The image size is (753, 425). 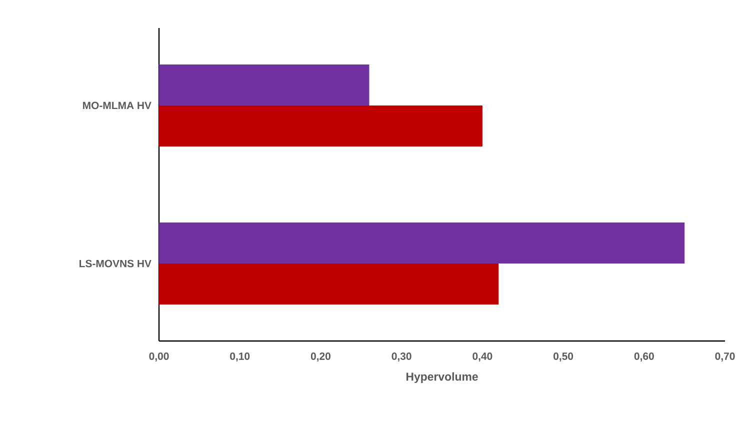 What do you see at coordinates (159, 357) in the screenshot?
I see `x-tick-label: 0,00` at bounding box center [159, 357].